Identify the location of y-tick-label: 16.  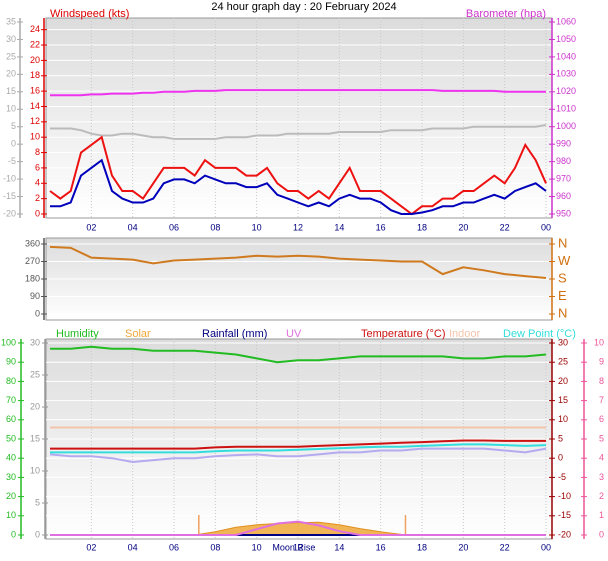
(35, 90).